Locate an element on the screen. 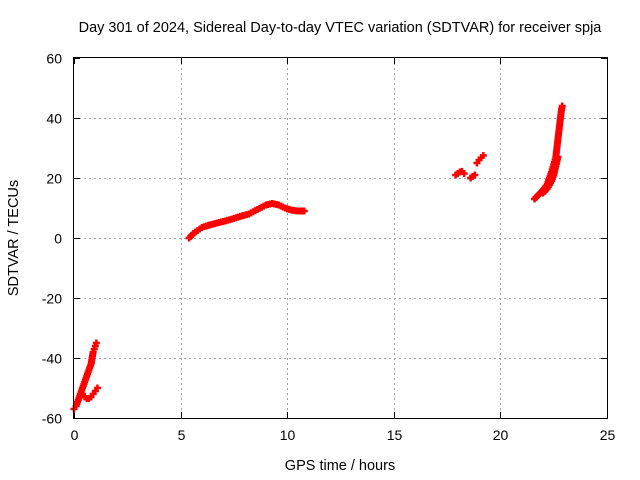 This screenshot has width=640, height=480. y-tick-label: -60 is located at coordinates (52, 419).